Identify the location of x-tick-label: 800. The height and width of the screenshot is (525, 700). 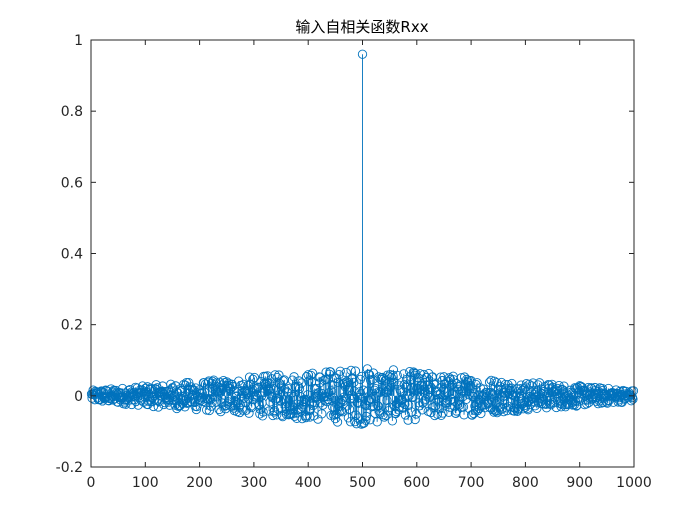
(525, 483).